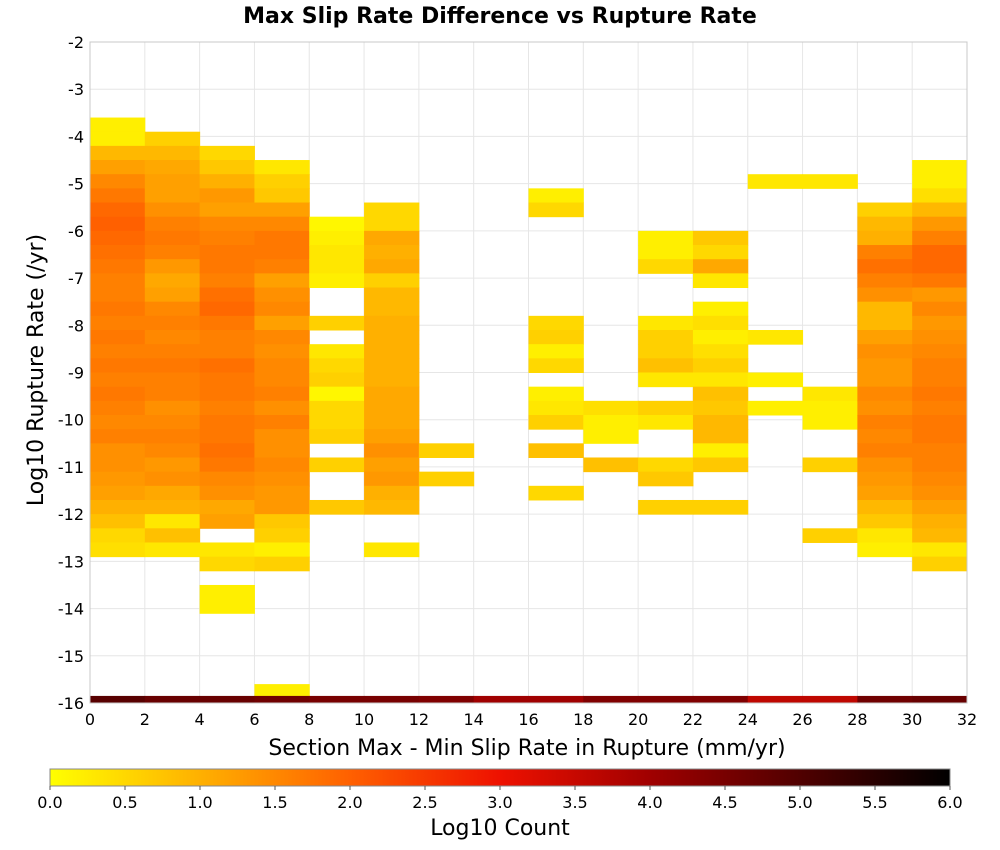 This screenshot has height=850, width=1000. What do you see at coordinates (500, 828) in the screenshot?
I see `colorbar-label: Log10 Count` at bounding box center [500, 828].